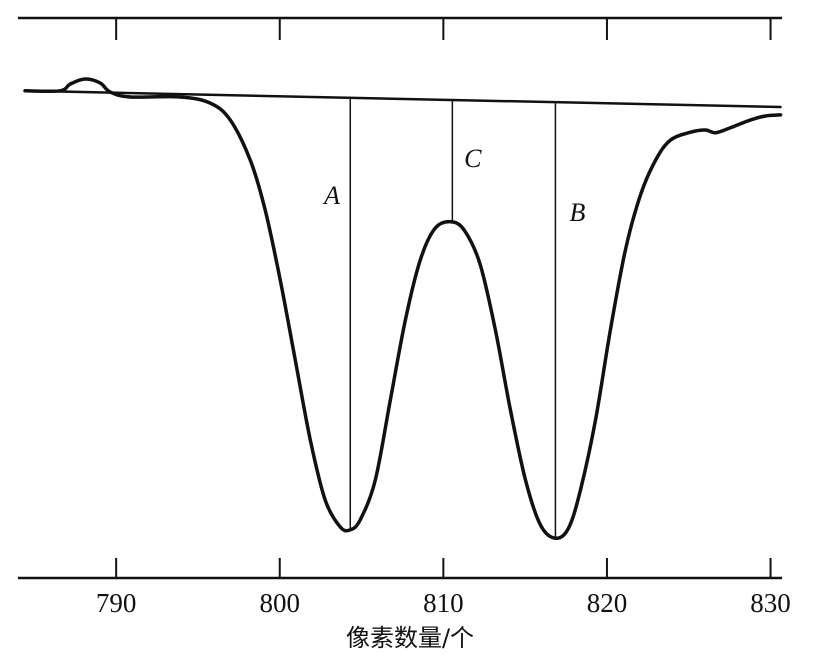 Image resolution: width=817 pixels, height=658 pixels. I want to click on x-tick-label: 820, so click(607, 603).